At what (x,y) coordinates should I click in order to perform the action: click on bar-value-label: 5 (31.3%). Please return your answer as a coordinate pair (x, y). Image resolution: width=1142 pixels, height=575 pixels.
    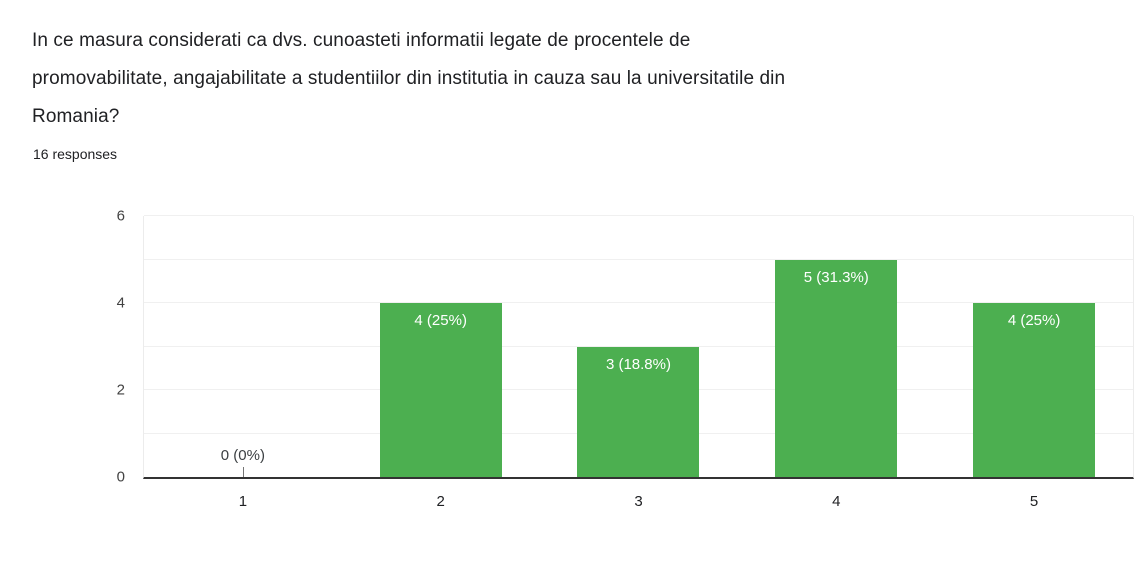
    Looking at the image, I should click on (836, 277).